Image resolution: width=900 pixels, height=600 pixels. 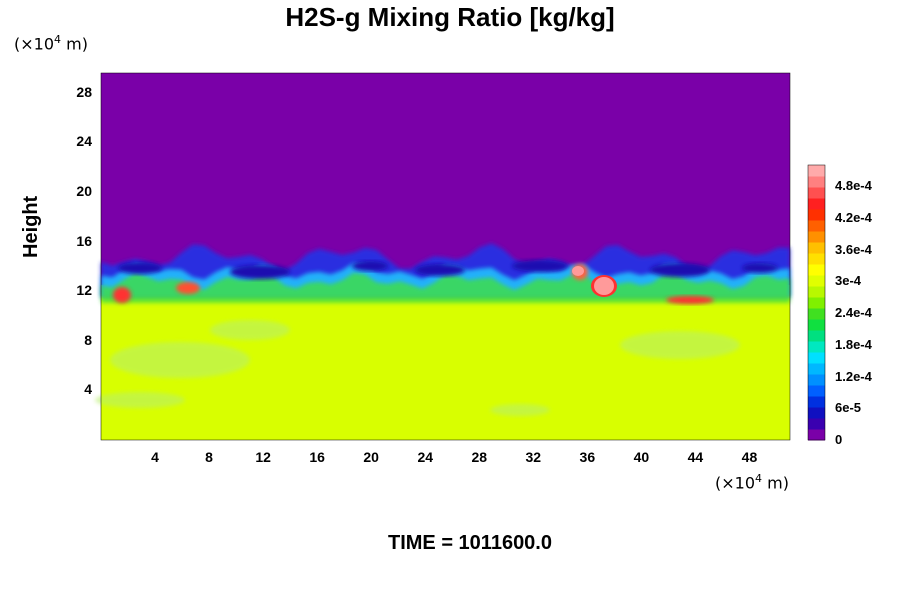 I want to click on x-axis-unit: (×104 m), so click(x=752, y=482).